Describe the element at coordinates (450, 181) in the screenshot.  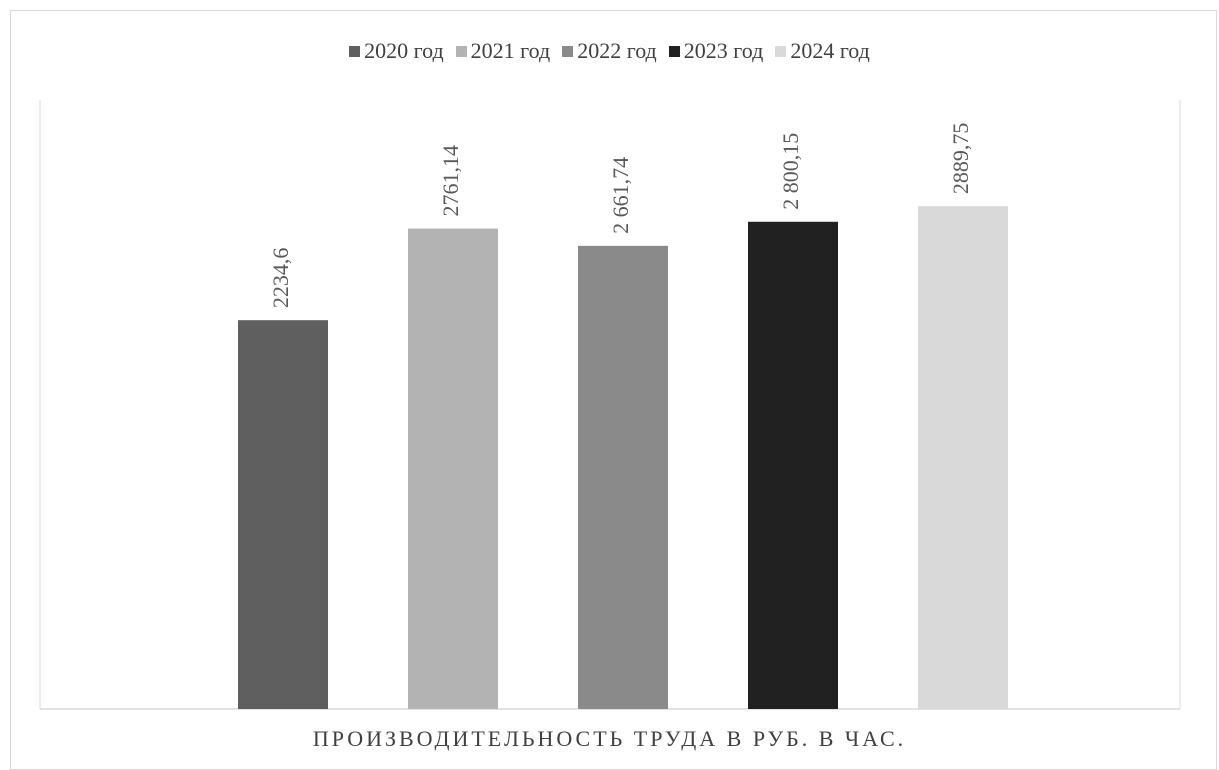
I see `data-label-2021-год: 2761,14` at that location.